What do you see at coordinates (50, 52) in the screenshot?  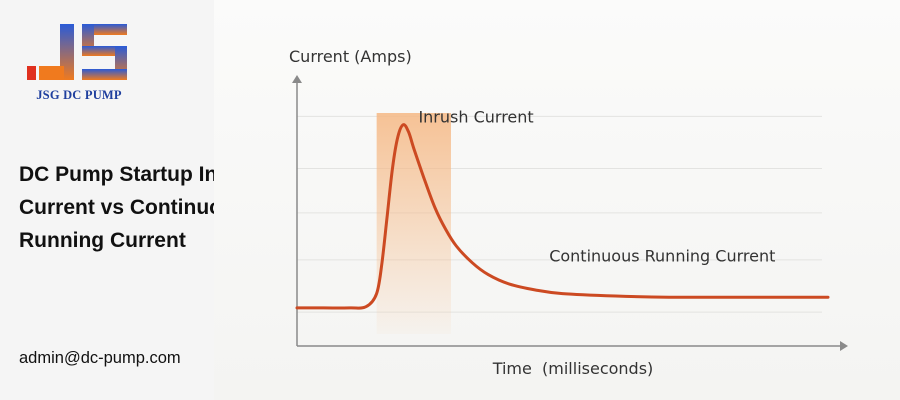 I see `logo-mark-j` at bounding box center [50, 52].